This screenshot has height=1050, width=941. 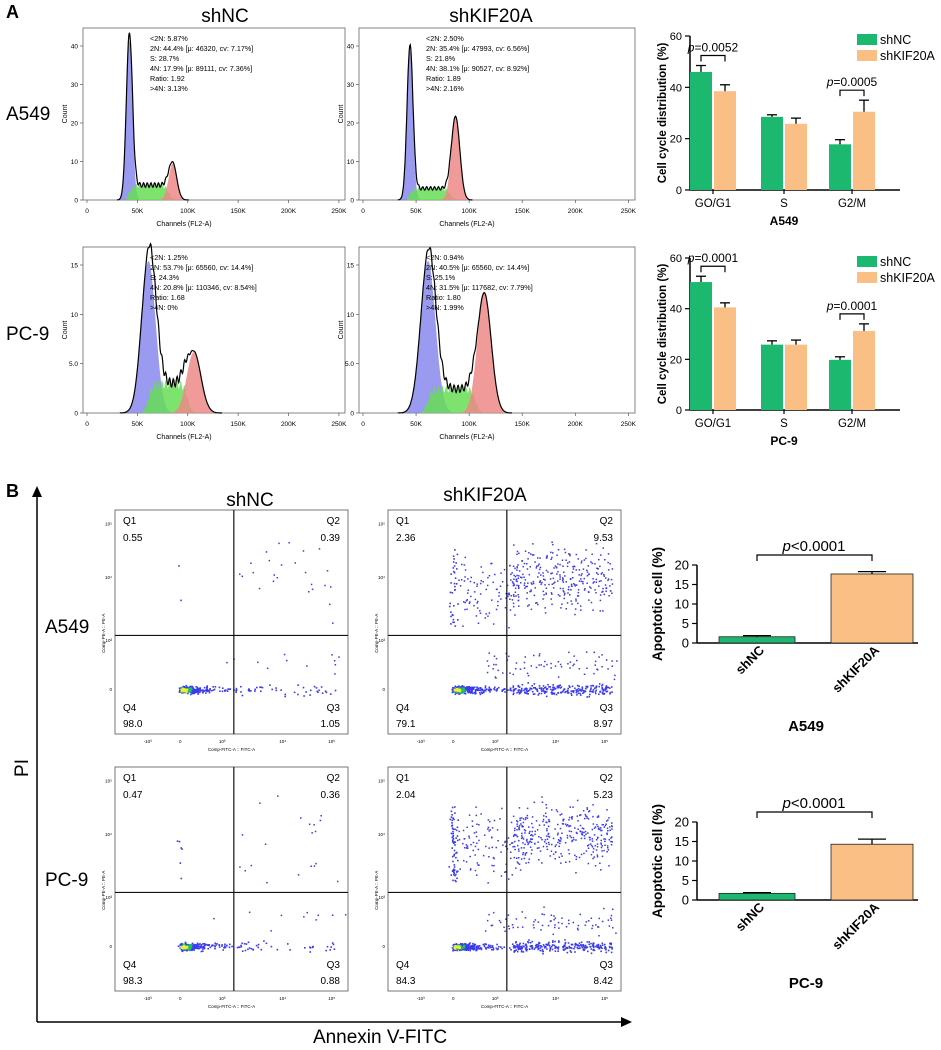 I want to click on p-value: =0.0005, so click(x=855, y=82).